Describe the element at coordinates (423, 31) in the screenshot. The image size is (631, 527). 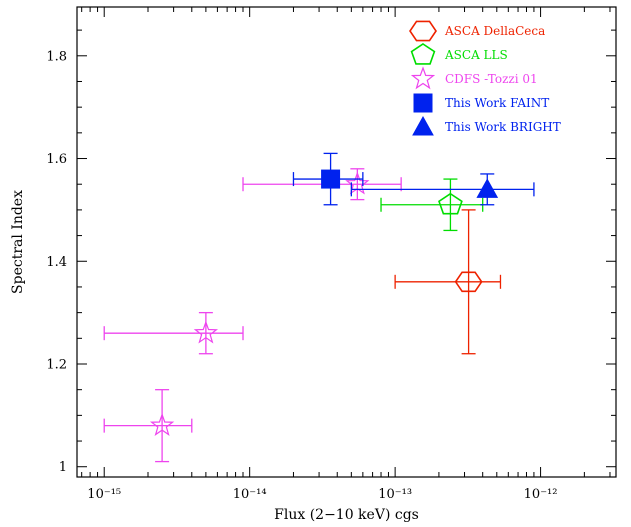
I see `legend-marker-hexagon` at that location.